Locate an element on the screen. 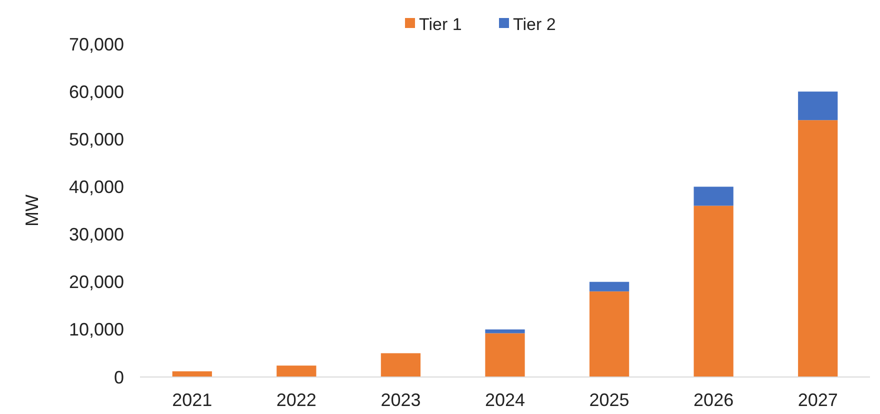 Image resolution: width=880 pixels, height=414 pixels. x-tick-label: 2021 is located at coordinates (192, 400).